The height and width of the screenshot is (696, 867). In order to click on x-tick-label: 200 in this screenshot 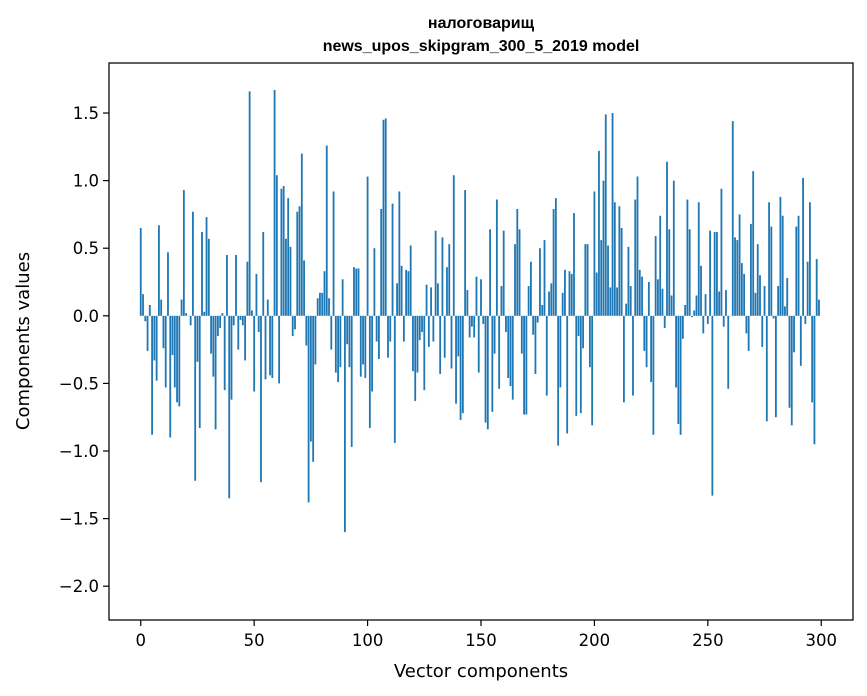, I will do `click(595, 640)`.